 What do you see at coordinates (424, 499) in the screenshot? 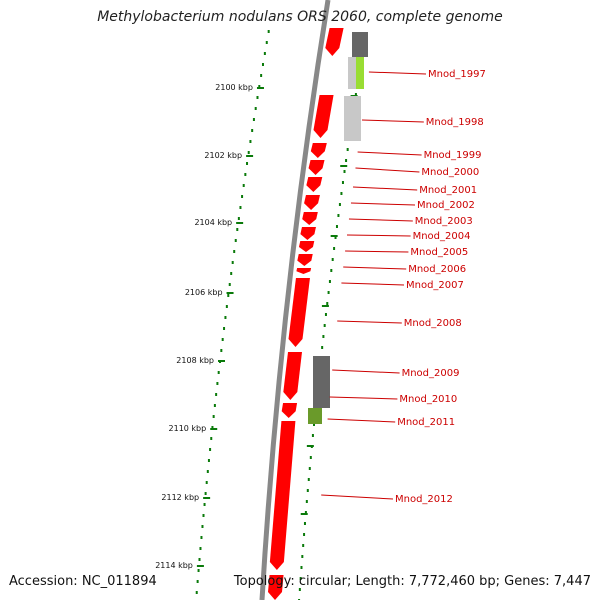
I see `gene-label: Mnod_2012` at bounding box center [424, 499].